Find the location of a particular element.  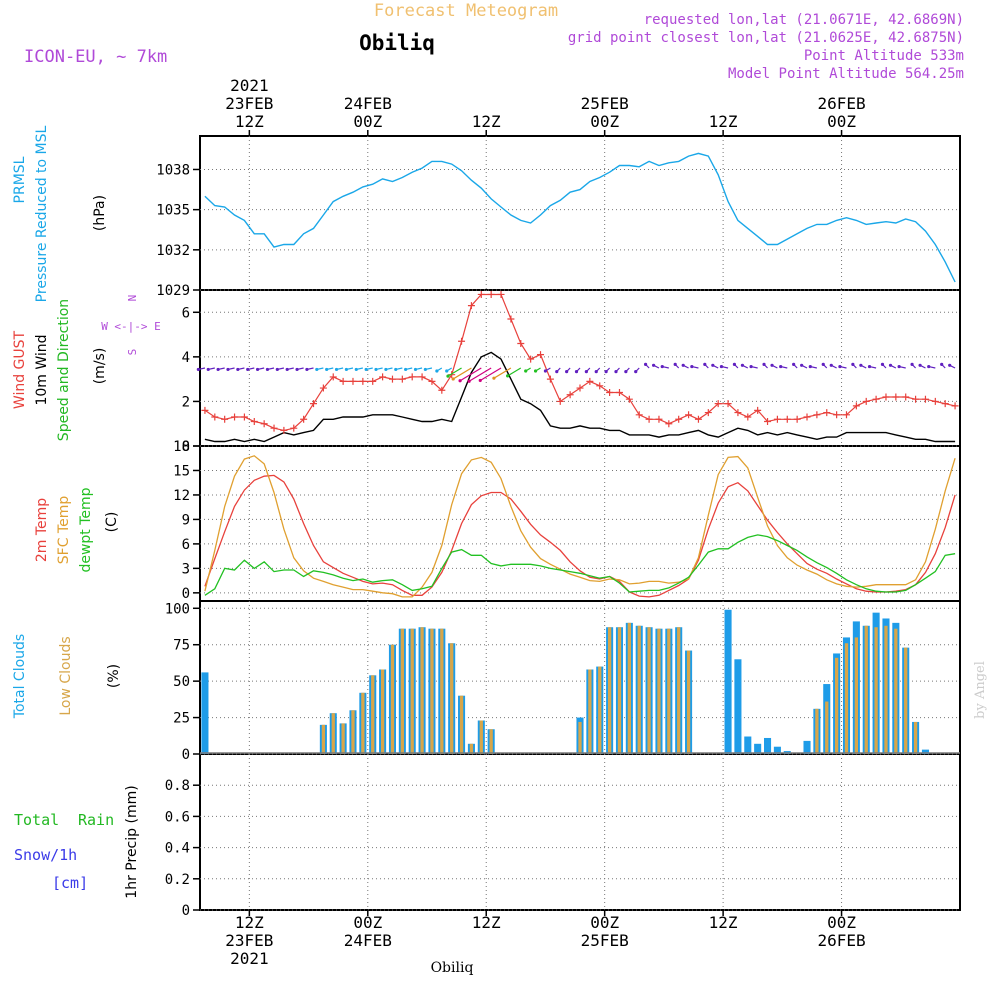

pressure-tick-label: 1032 is located at coordinates (173, 251).